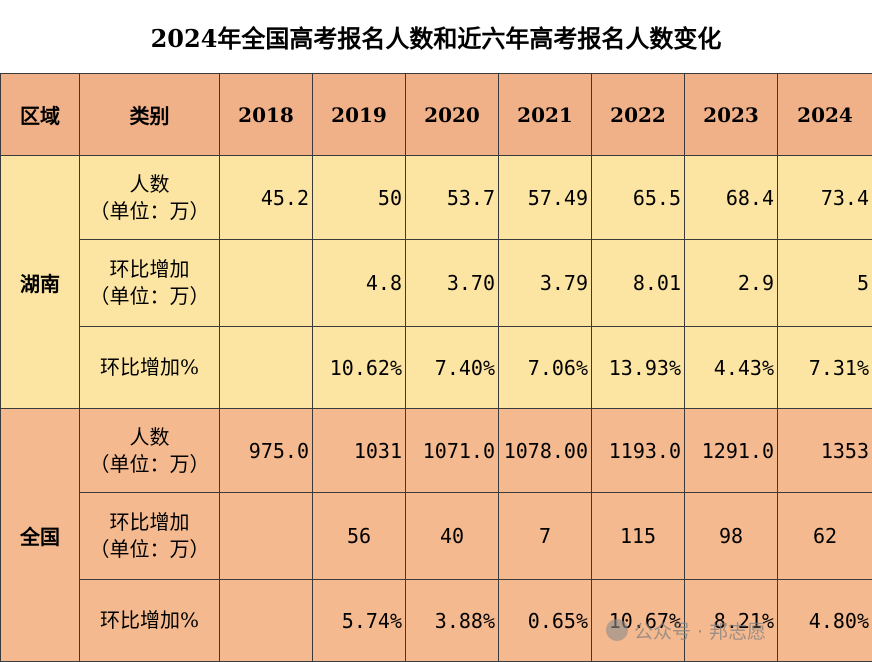 This screenshot has height=662, width=872. What do you see at coordinates (266, 450) in the screenshot?
I see `value-cell: 975.0` at bounding box center [266, 450].